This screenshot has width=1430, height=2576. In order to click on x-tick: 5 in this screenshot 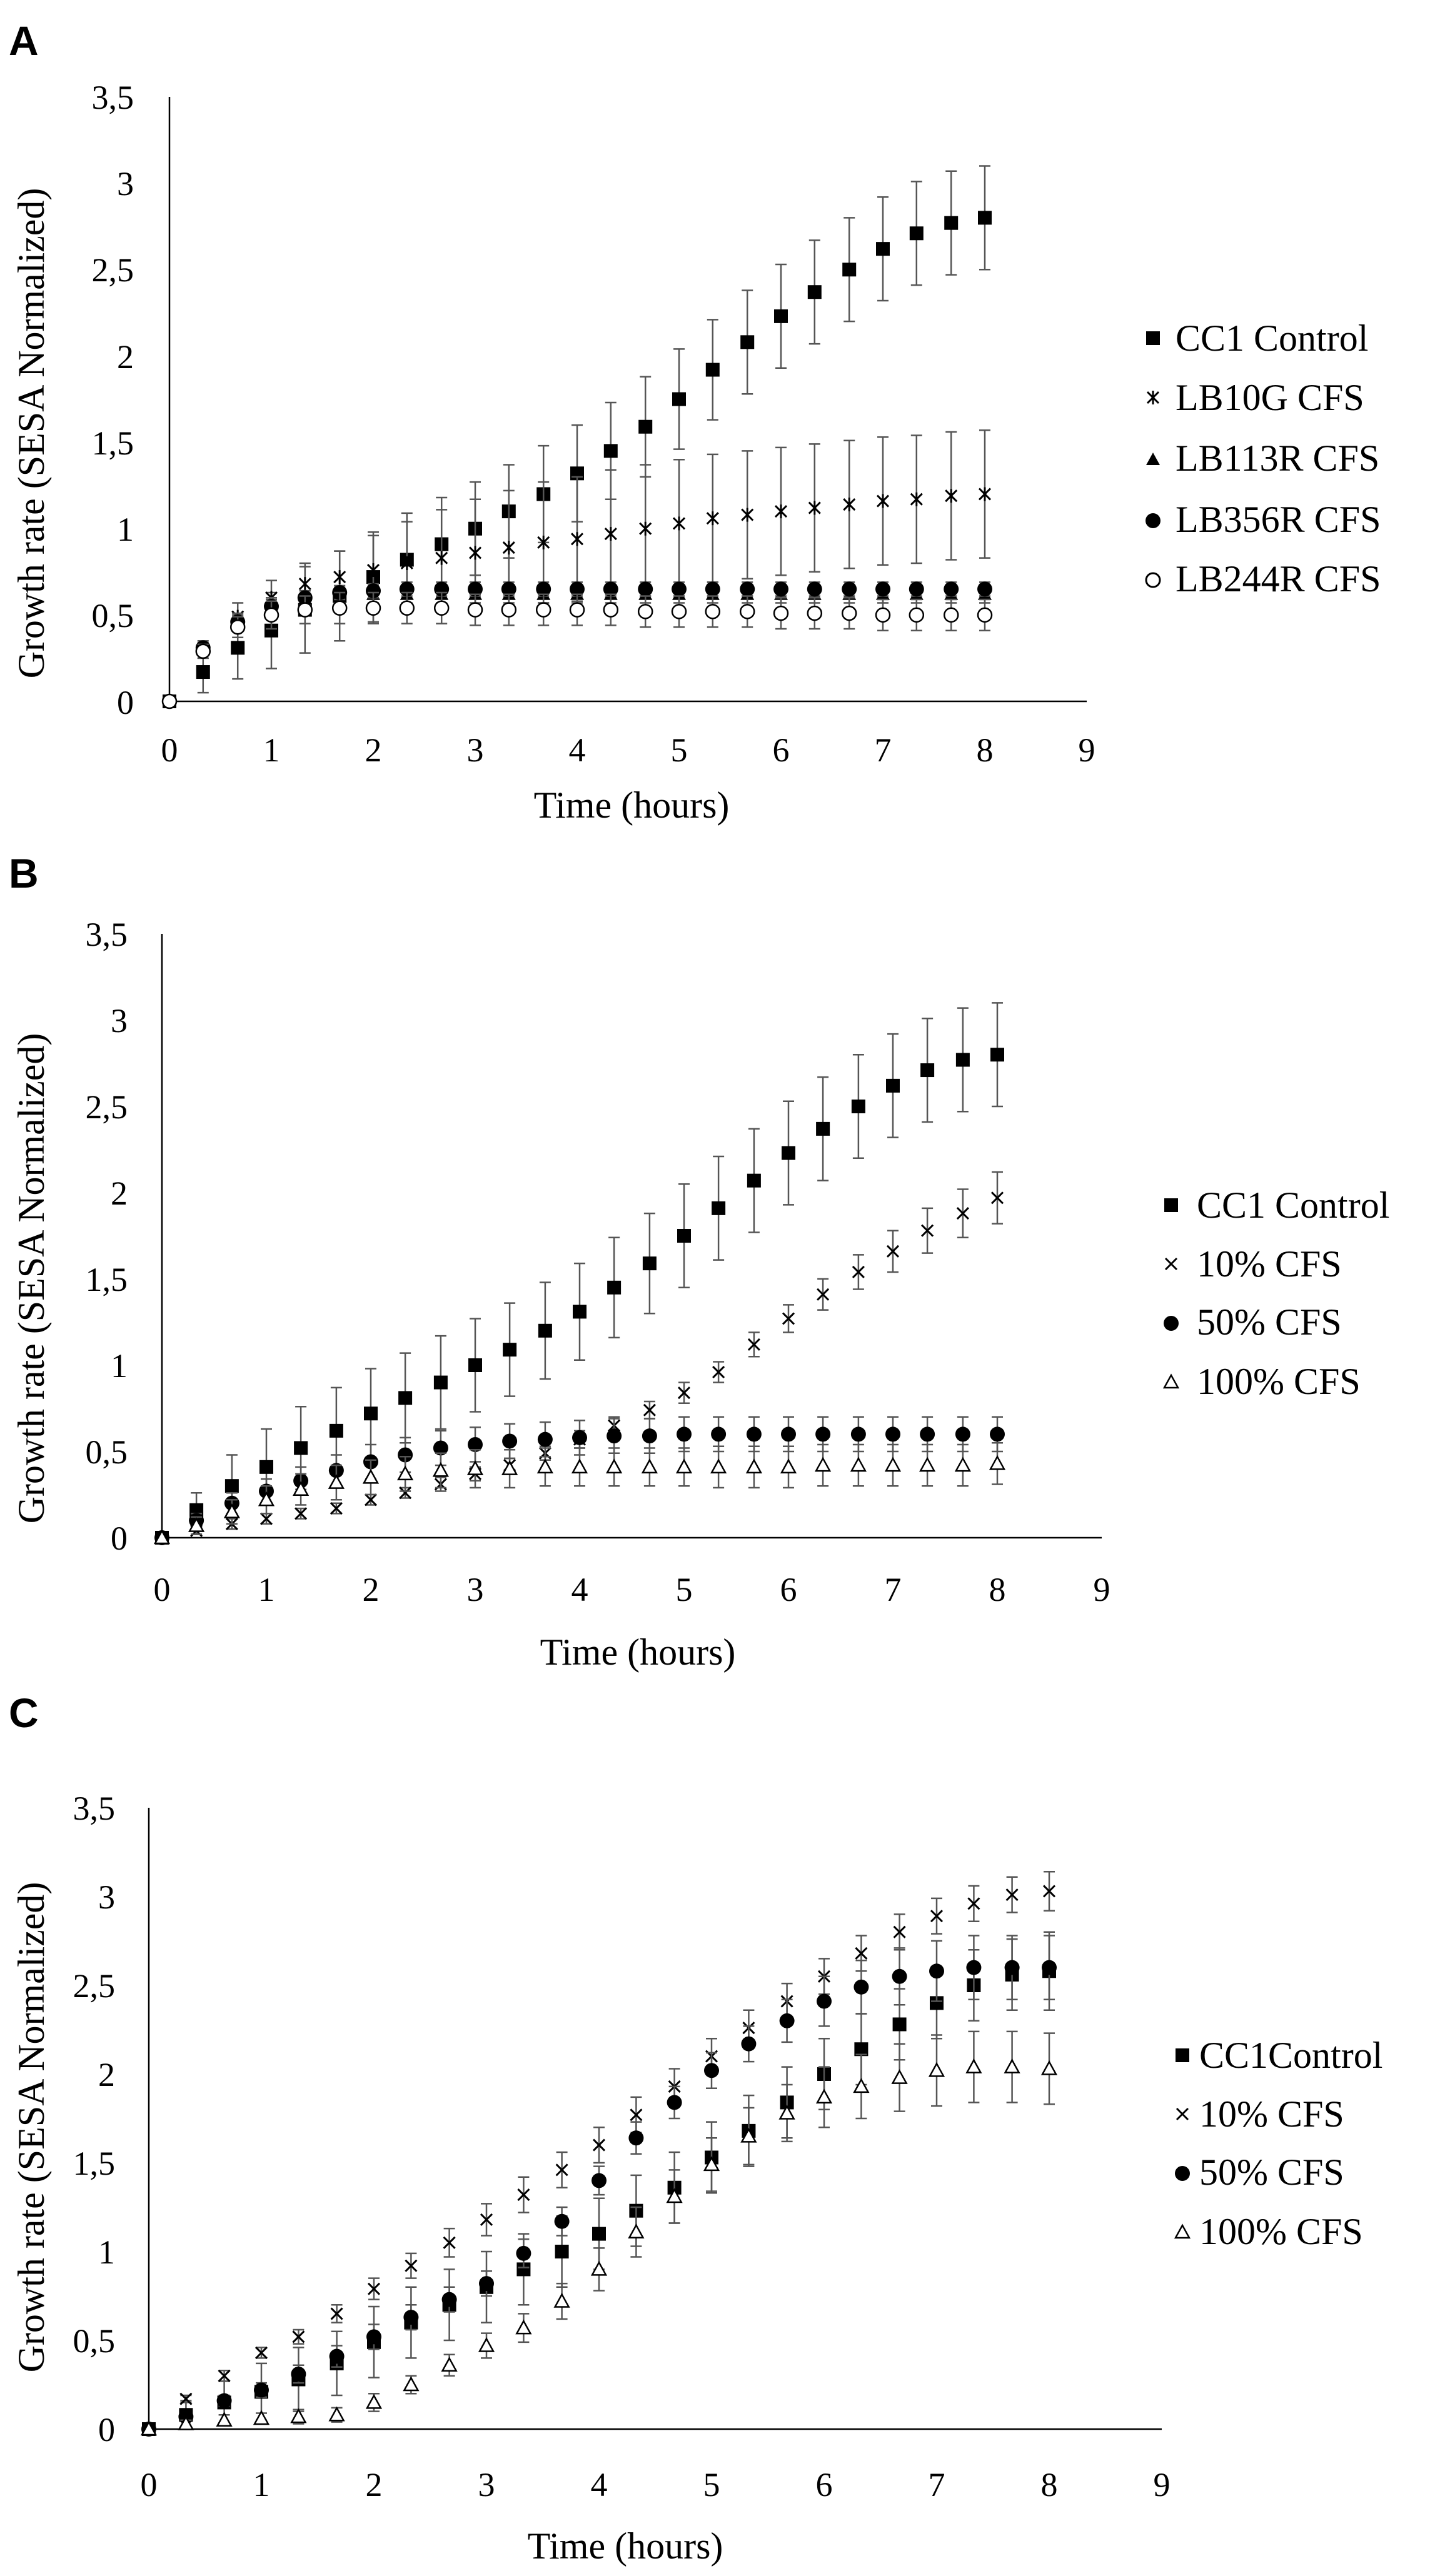, I will do `click(711, 2484)`.